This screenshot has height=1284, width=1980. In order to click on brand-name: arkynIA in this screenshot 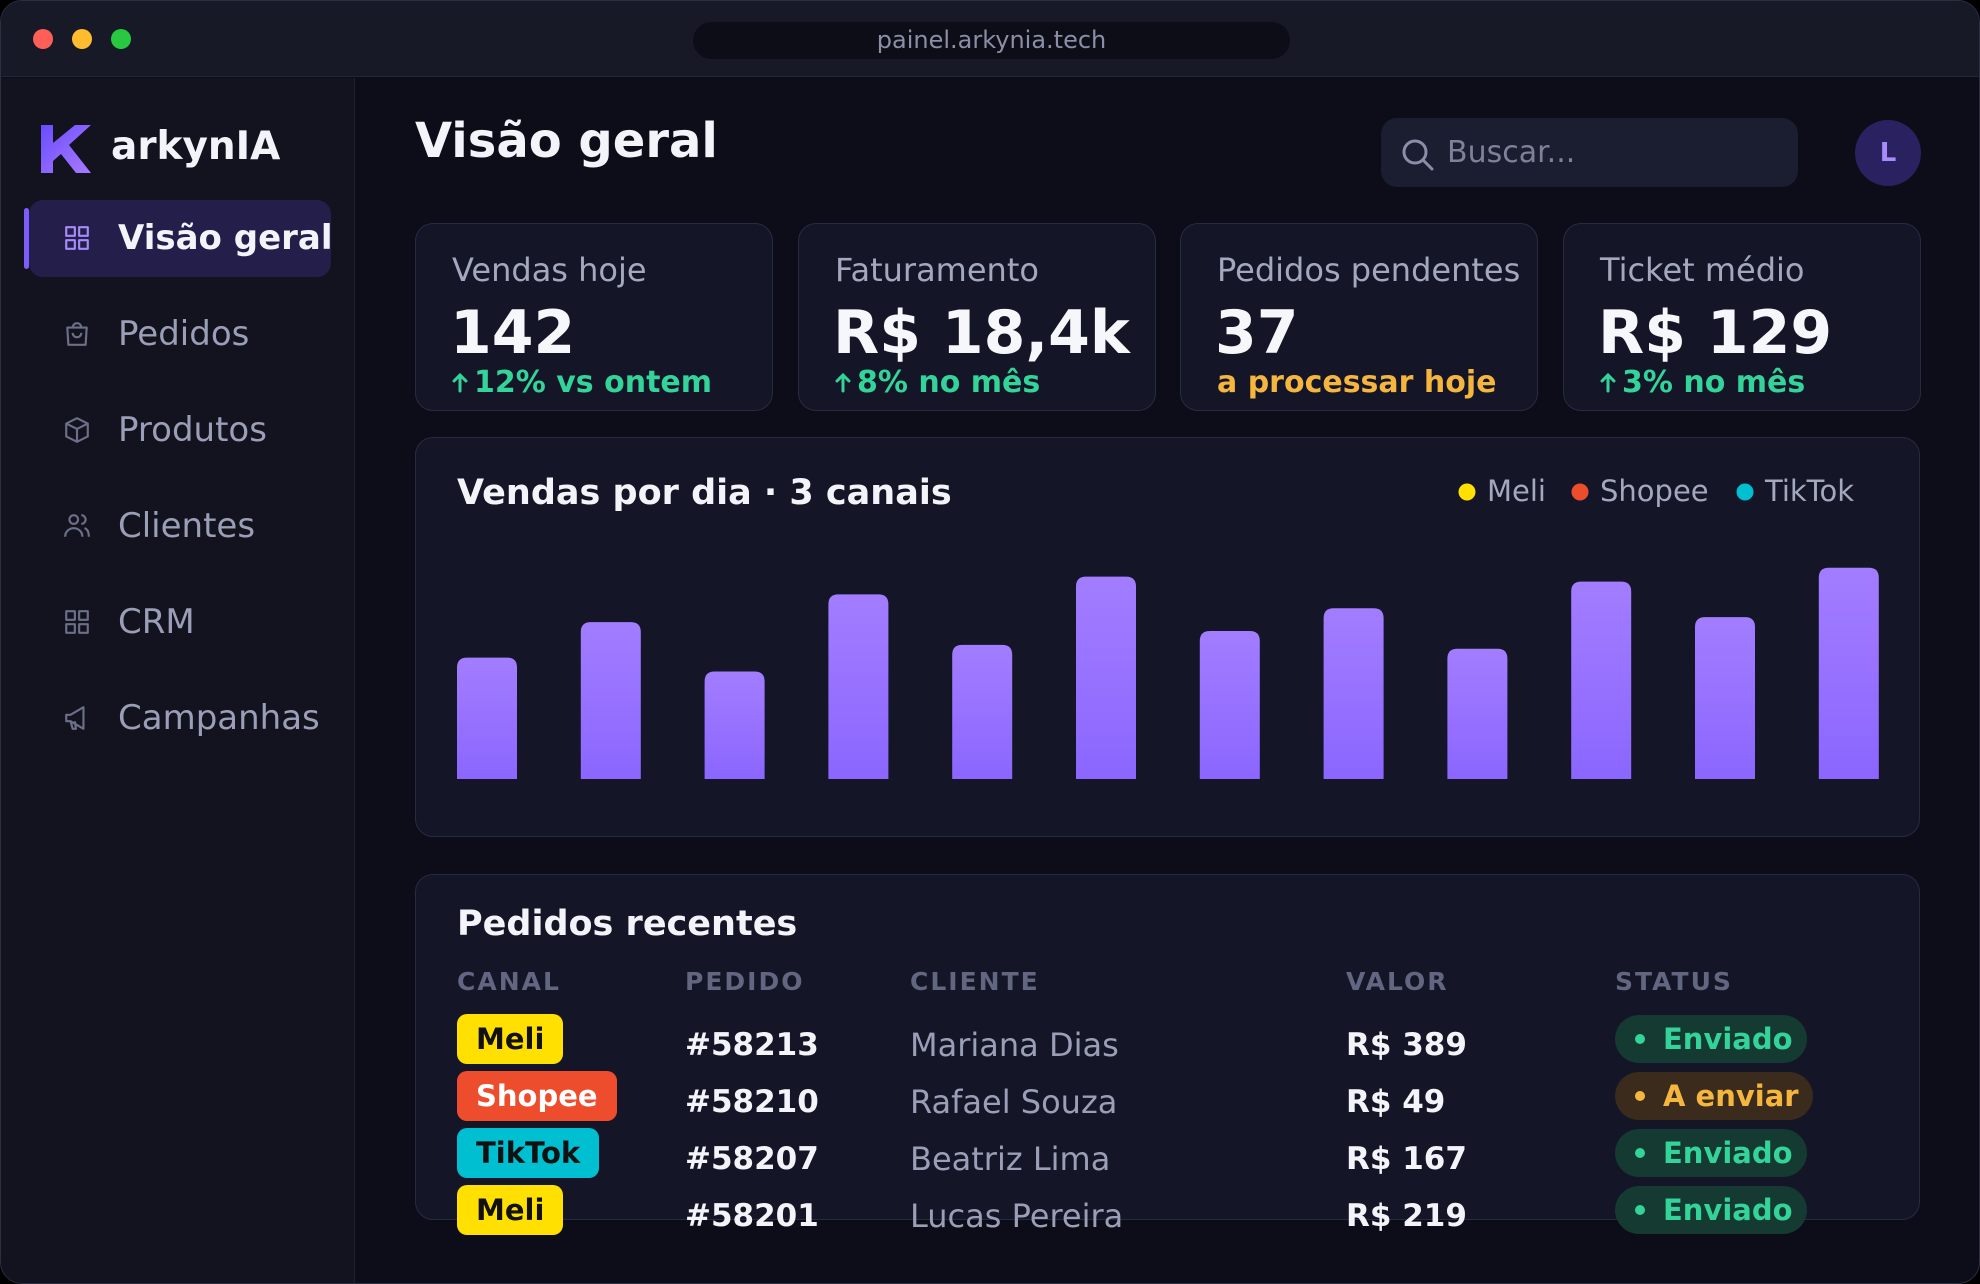, I will do `click(196, 146)`.